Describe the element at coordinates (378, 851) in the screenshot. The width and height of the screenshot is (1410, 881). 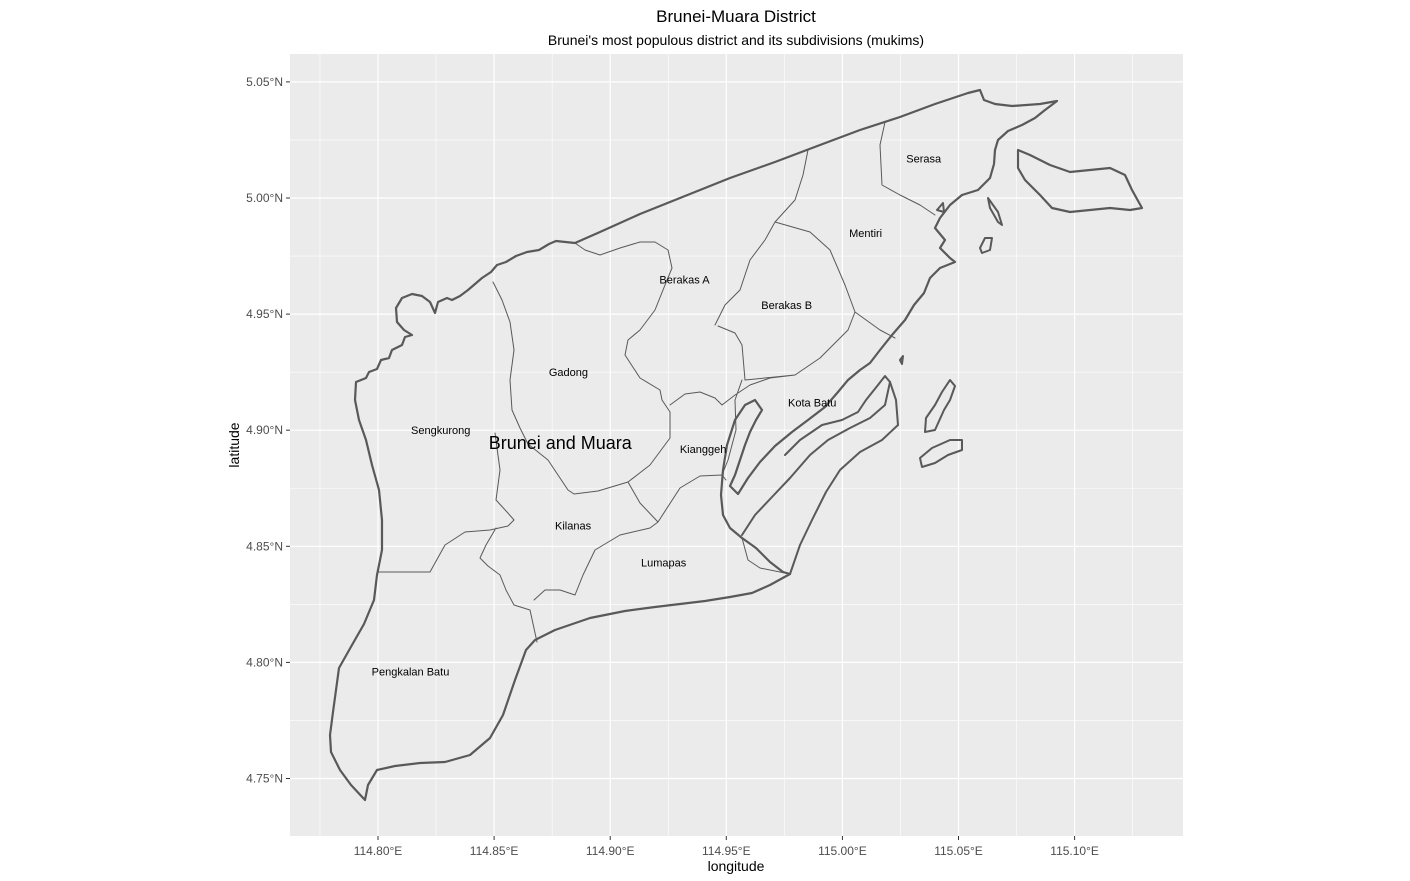
I see `x-tick-label: 114.80°E` at that location.